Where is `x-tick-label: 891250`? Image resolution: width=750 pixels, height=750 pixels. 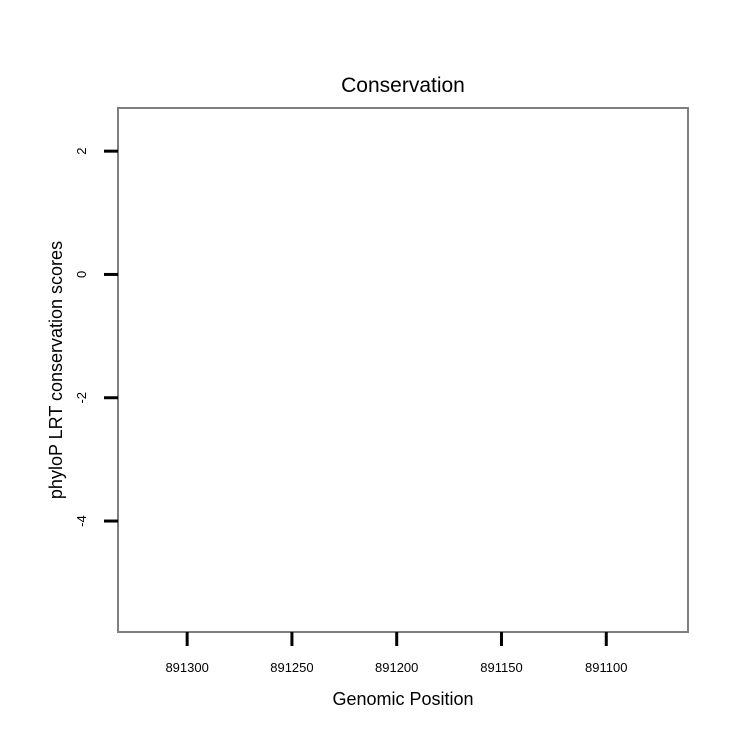 x-tick-label: 891250 is located at coordinates (291, 667).